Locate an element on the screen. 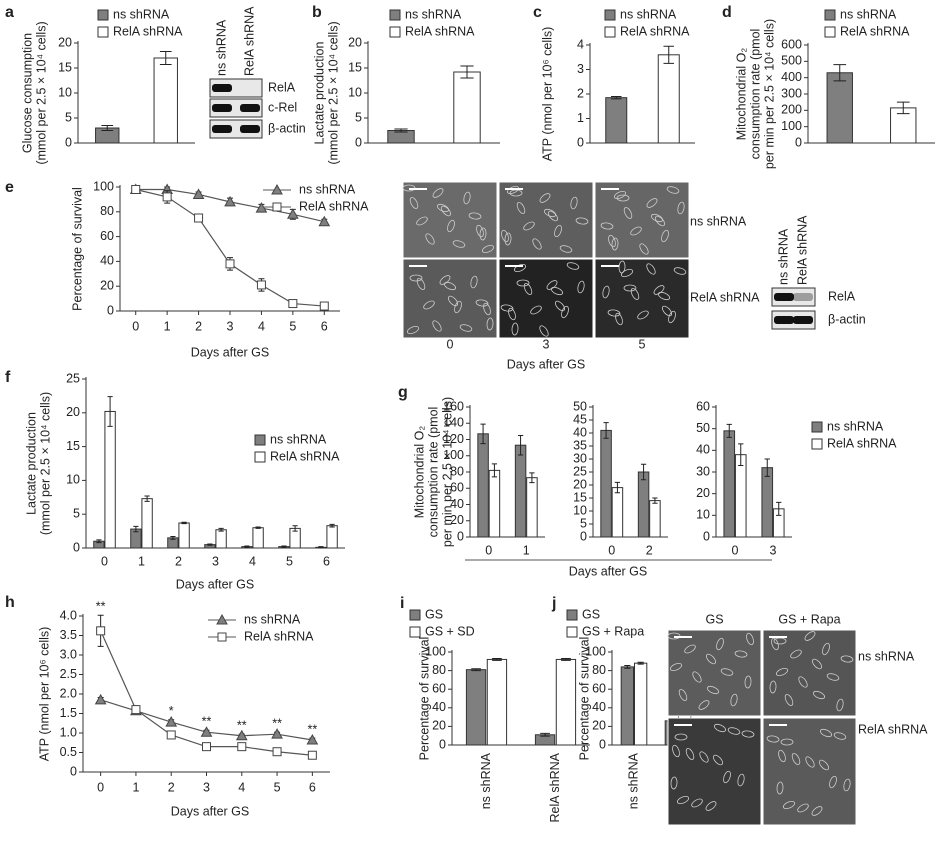 This screenshot has height=845, width=946. y-tick-label: 5 is located at coordinates (583, 523).